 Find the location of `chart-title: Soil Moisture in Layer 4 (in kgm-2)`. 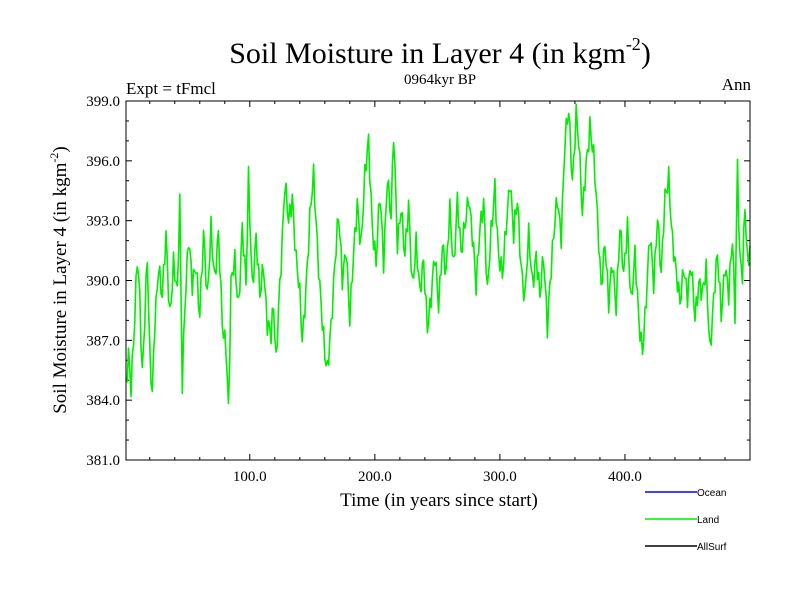

chart-title: Soil Moisture in Layer 4 (in kgm-2) is located at coordinates (440, 52).